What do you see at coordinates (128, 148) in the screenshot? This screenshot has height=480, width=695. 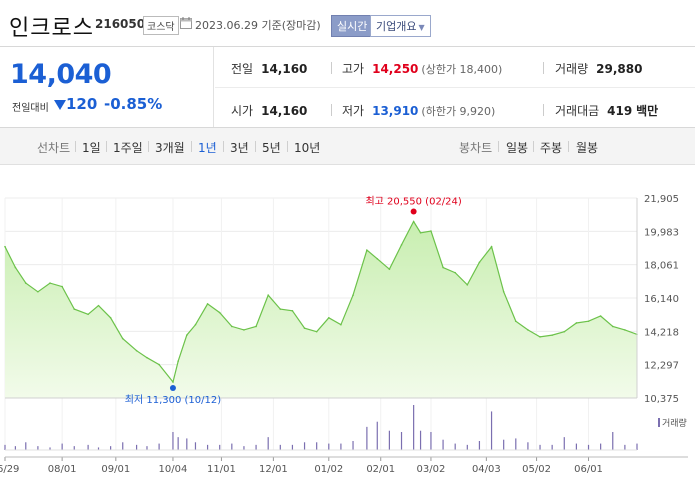 I see `tab-period-1w: 1주일` at bounding box center [128, 148].